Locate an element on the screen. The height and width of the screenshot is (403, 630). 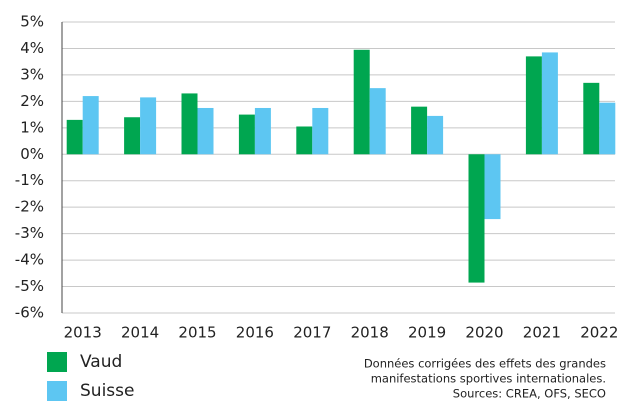
note: Sources: CREA, OFS, SECO is located at coordinates (529, 394).